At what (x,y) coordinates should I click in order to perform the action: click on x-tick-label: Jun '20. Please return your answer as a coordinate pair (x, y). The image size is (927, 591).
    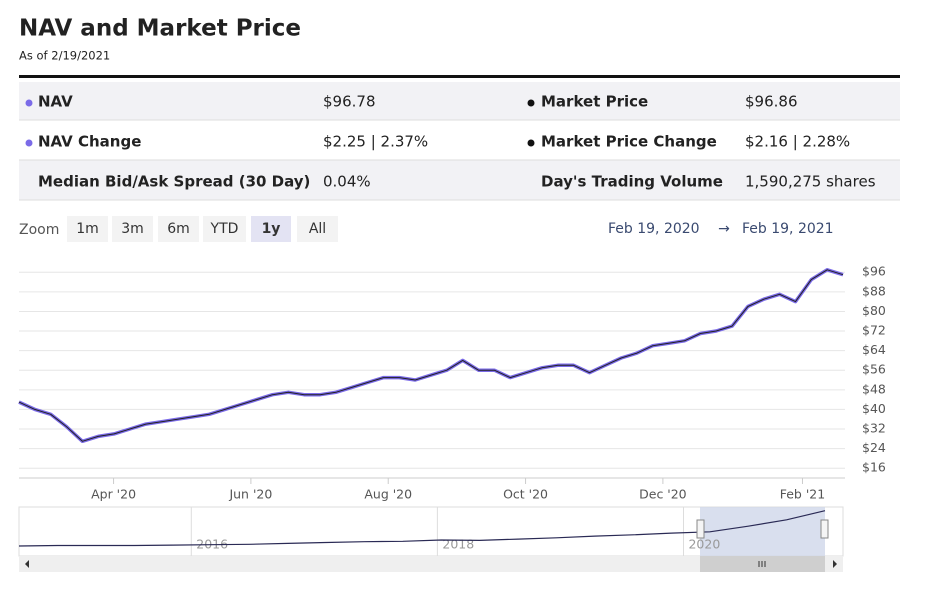
    Looking at the image, I should click on (250, 494).